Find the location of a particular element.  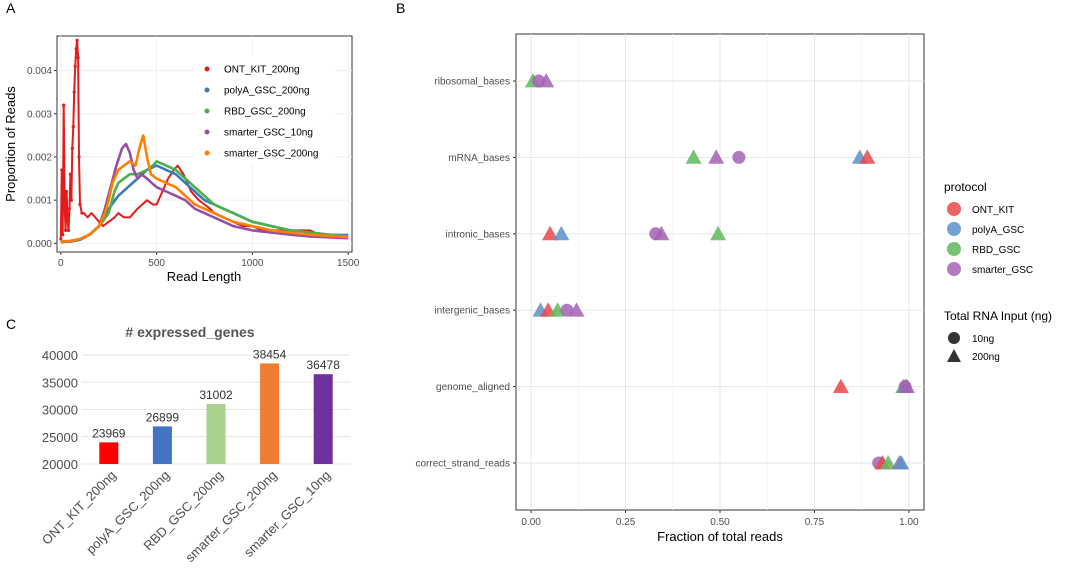

legend-protocol-label: smarter_GSC is located at coordinates (1002, 270).